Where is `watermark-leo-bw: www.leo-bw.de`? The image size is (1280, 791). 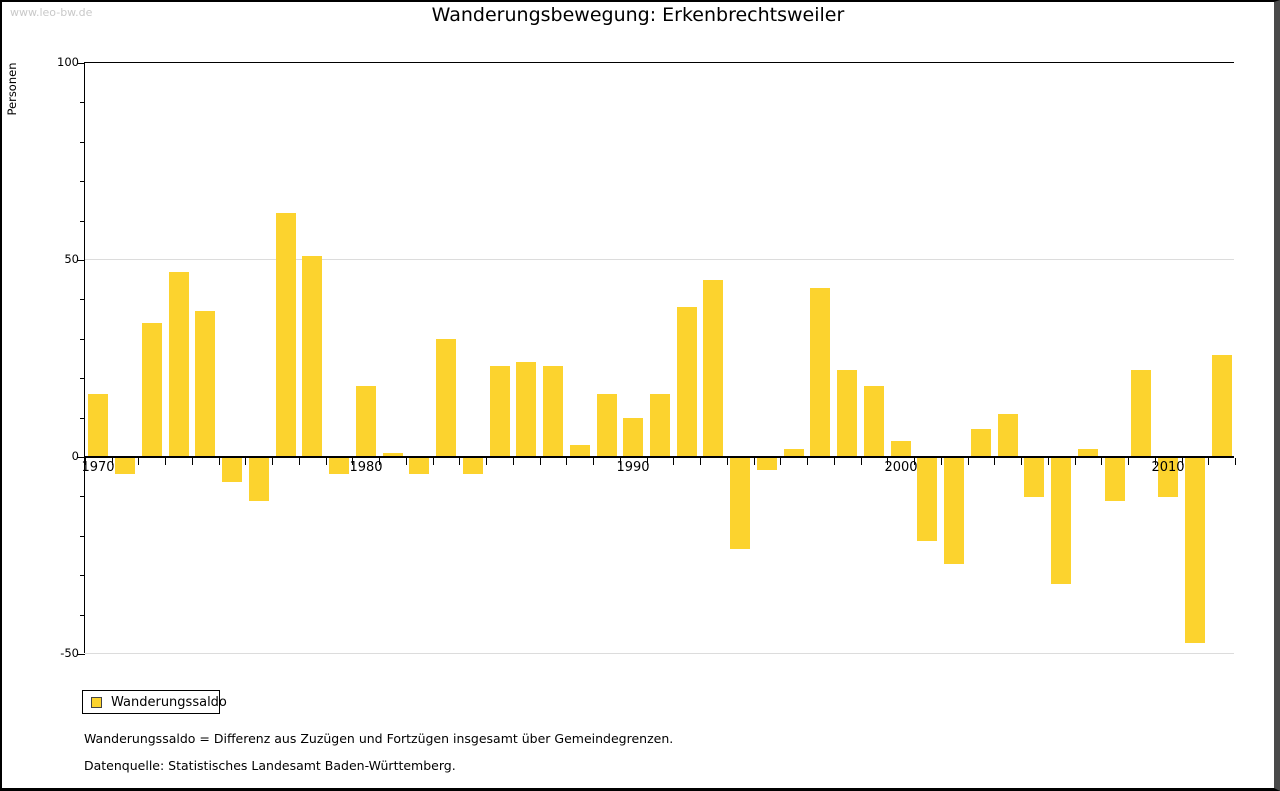 watermark-leo-bw: www.leo-bw.de is located at coordinates (51, 12).